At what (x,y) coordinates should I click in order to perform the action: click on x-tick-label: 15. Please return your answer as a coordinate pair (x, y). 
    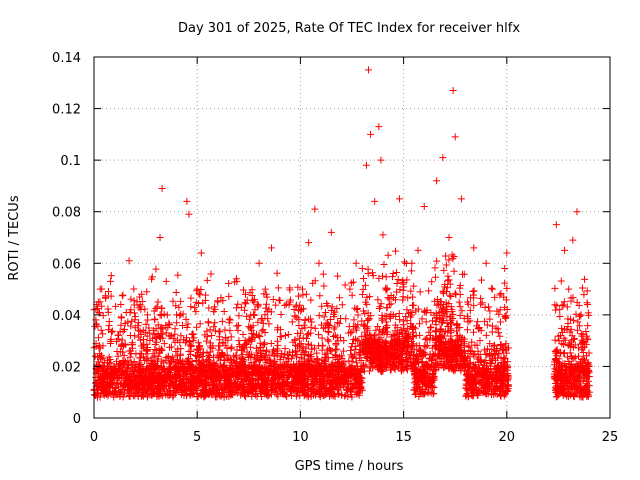
    Looking at the image, I should click on (403, 437).